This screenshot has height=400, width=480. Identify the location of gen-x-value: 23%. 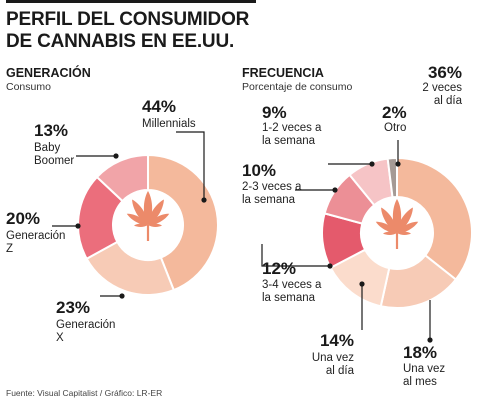
(73, 307).